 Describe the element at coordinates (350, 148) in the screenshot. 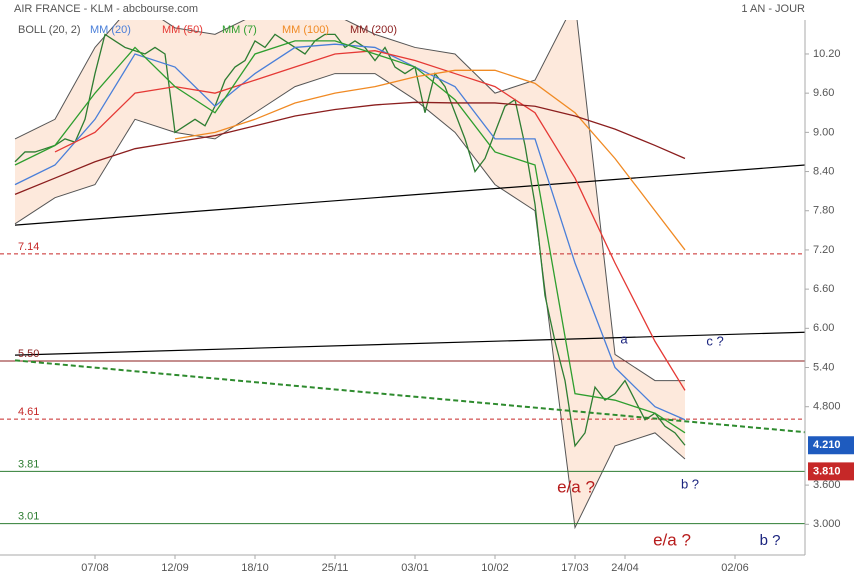

I see `moving-average` at that location.